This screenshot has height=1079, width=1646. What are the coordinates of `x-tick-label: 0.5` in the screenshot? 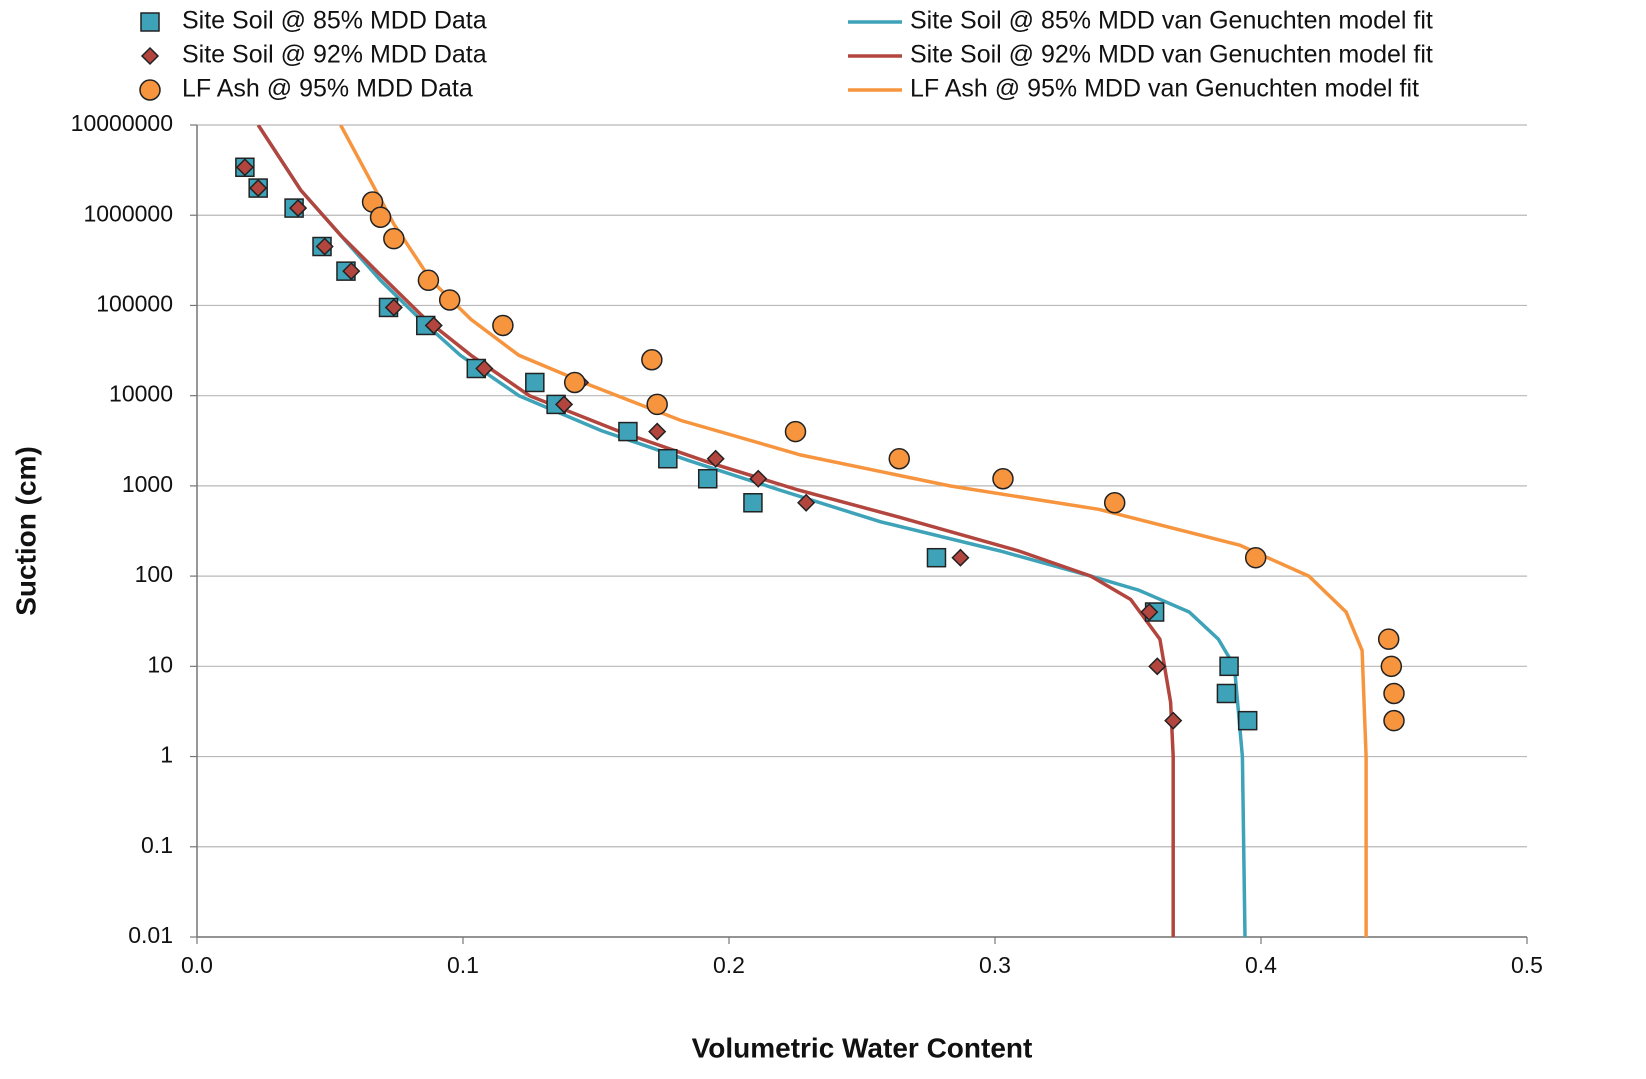 It's located at (1527, 965).